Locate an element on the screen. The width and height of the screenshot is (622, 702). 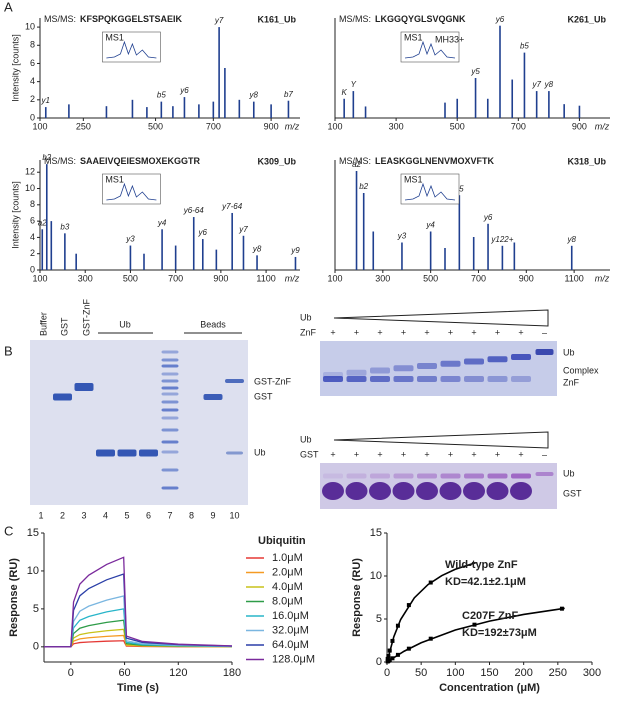
fit-curve is located at coordinates (431, 612).